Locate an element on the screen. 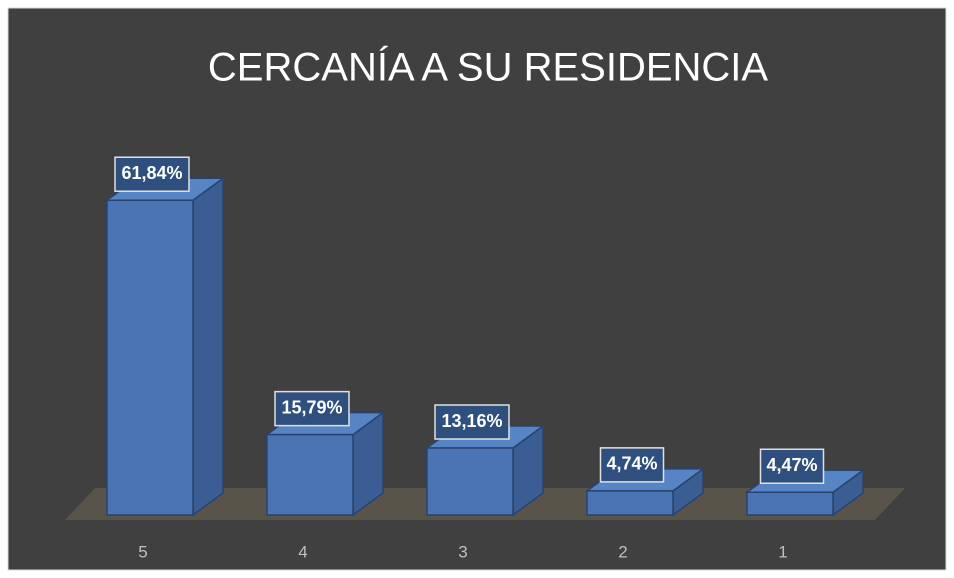 The height and width of the screenshot is (578, 954). x-tick-label: 5 is located at coordinates (142, 551).